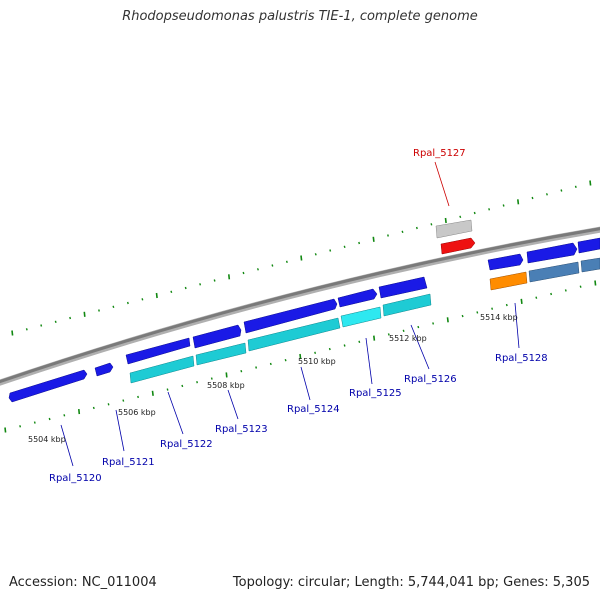 This screenshot has height=600, width=600. I want to click on kbp-label-5508: 5508 kbp, so click(226, 385).